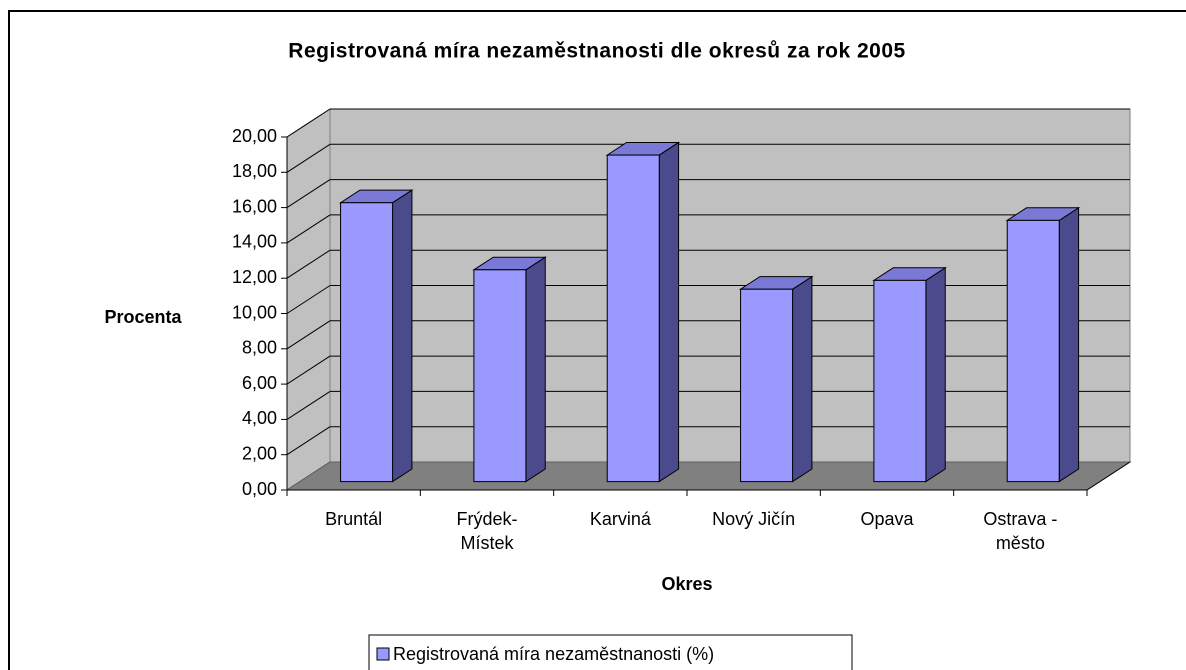 The width and height of the screenshot is (1186, 670). Describe the element at coordinates (553, 654) in the screenshot. I see `legend-label: Registrovaná míra nezaměstnanosti (%)` at that location.